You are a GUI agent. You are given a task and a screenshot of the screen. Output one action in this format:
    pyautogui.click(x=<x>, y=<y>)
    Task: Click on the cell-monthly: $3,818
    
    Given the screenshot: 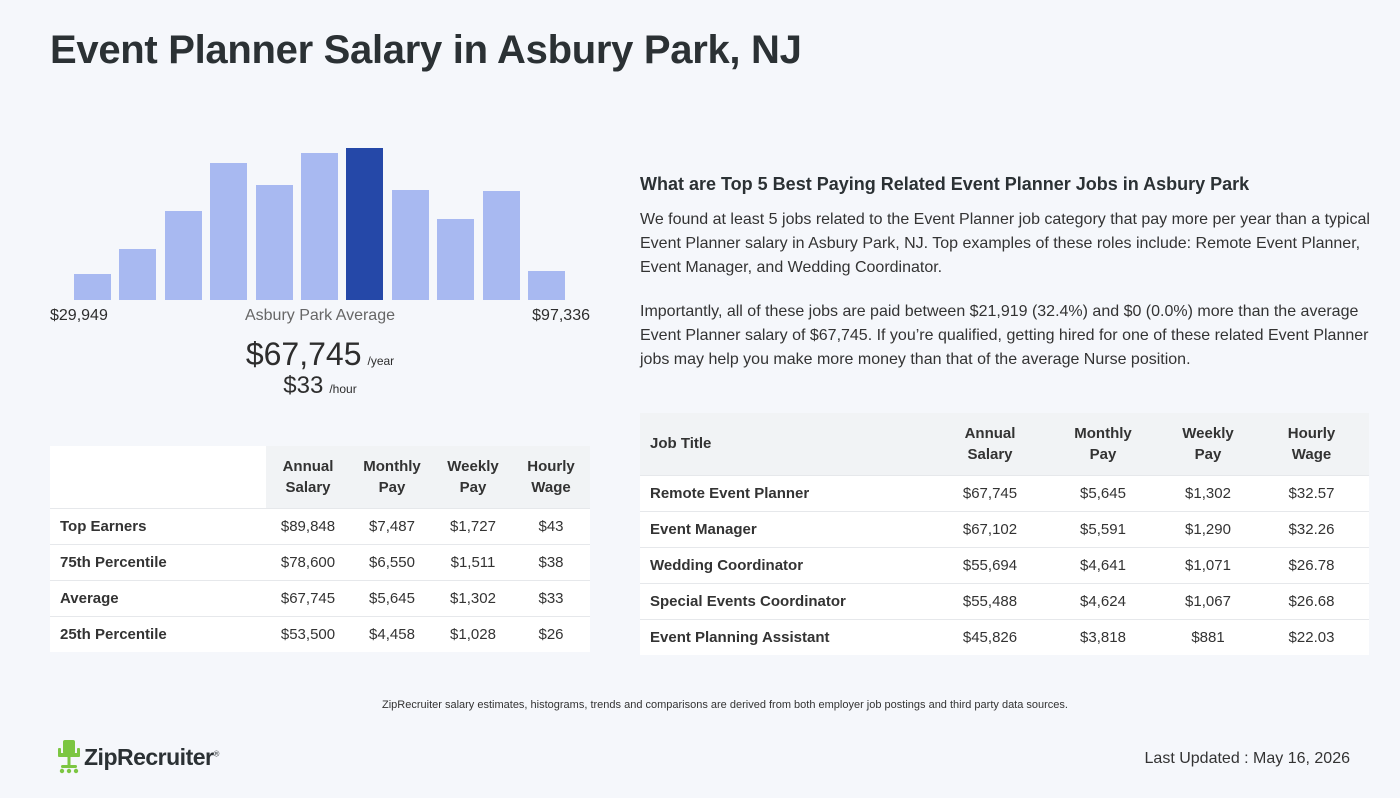 What is the action you would take?
    pyautogui.click(x=1103, y=636)
    